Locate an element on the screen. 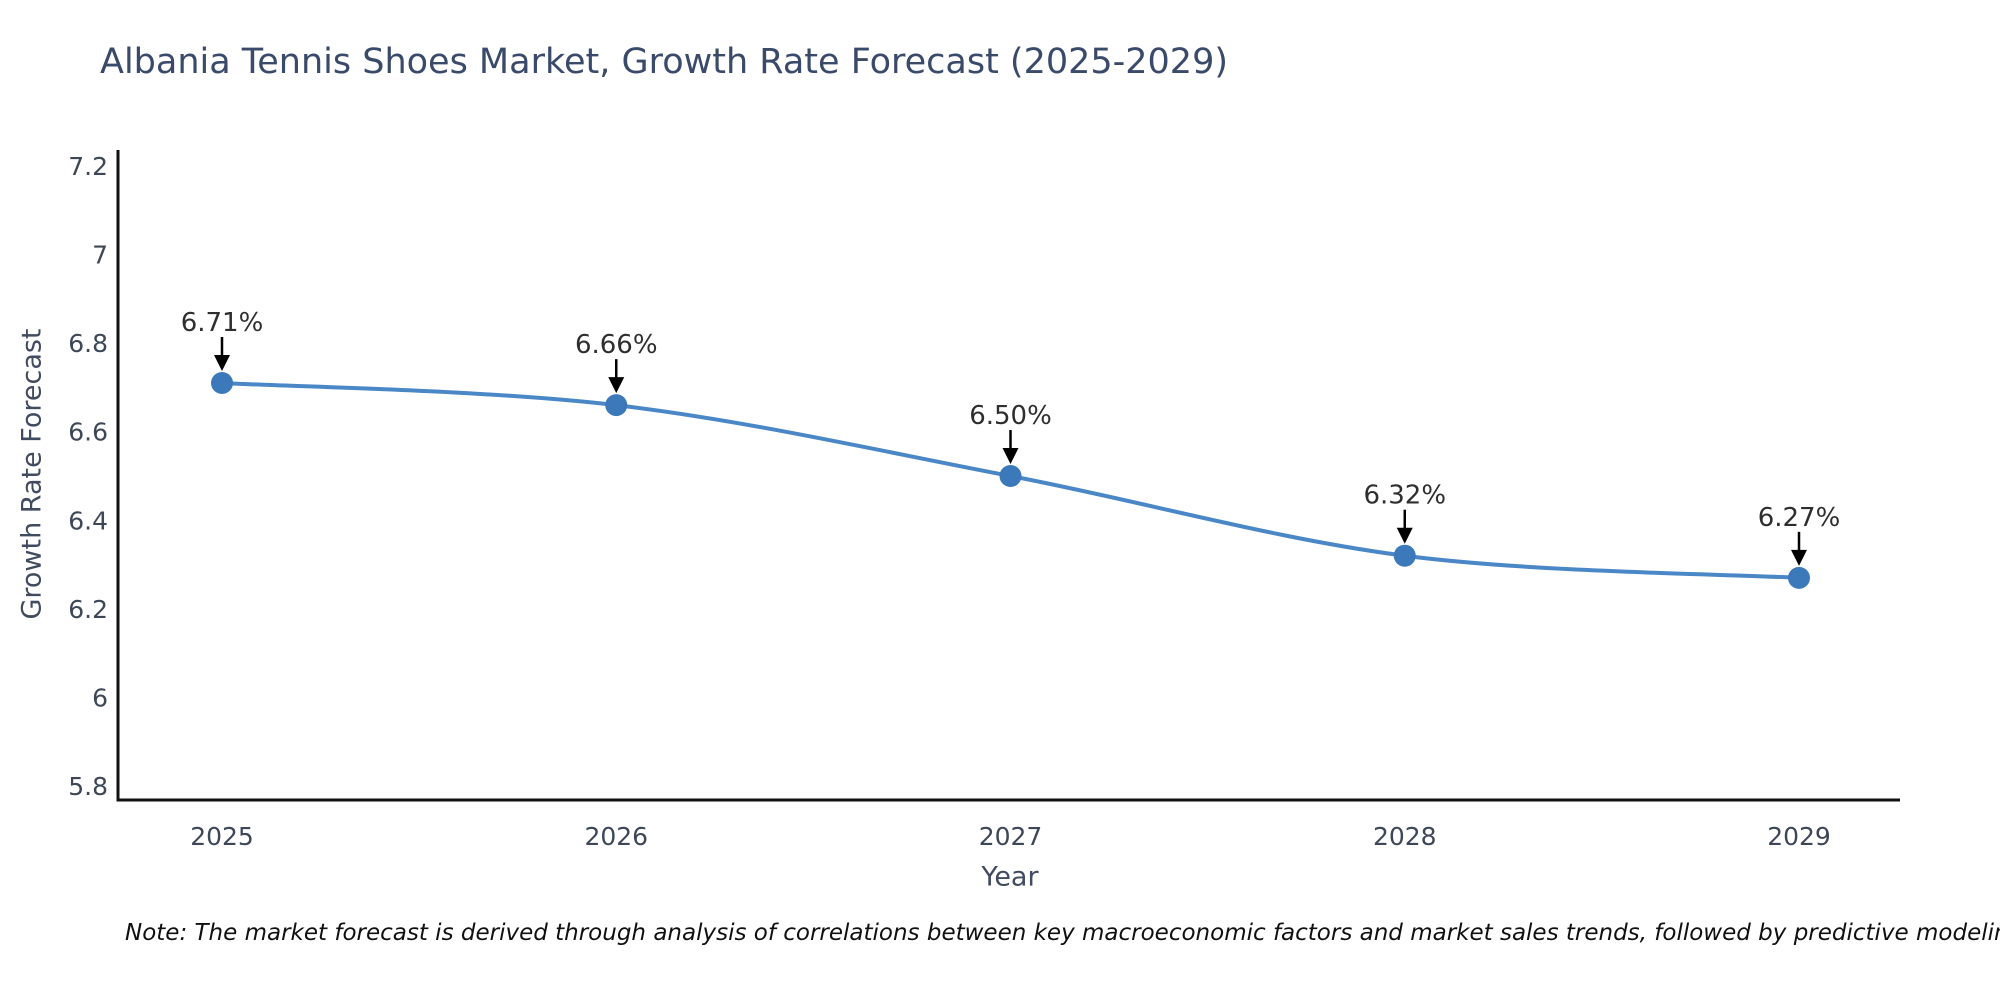 This screenshot has width=2000, height=1000. x-tick-label: 2025 is located at coordinates (222, 836).